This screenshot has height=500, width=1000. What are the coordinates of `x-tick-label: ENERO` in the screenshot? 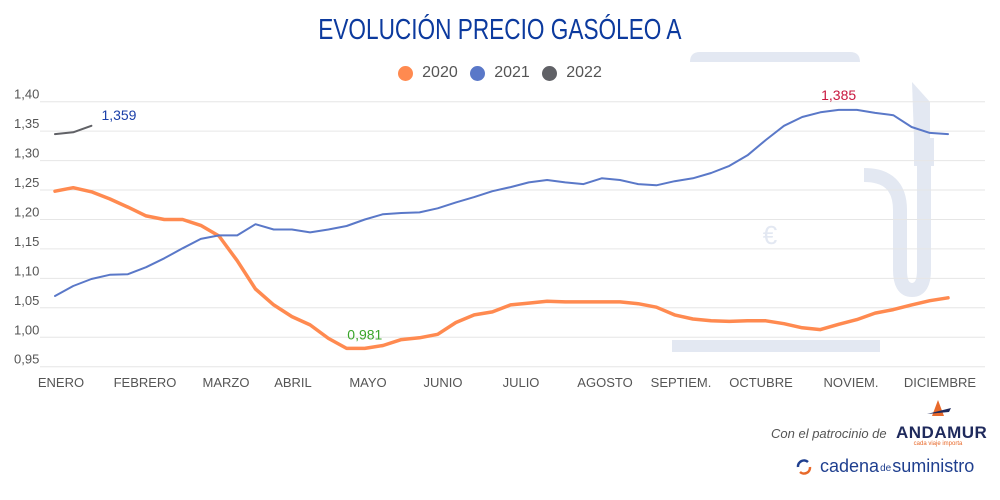 It's located at (61, 382).